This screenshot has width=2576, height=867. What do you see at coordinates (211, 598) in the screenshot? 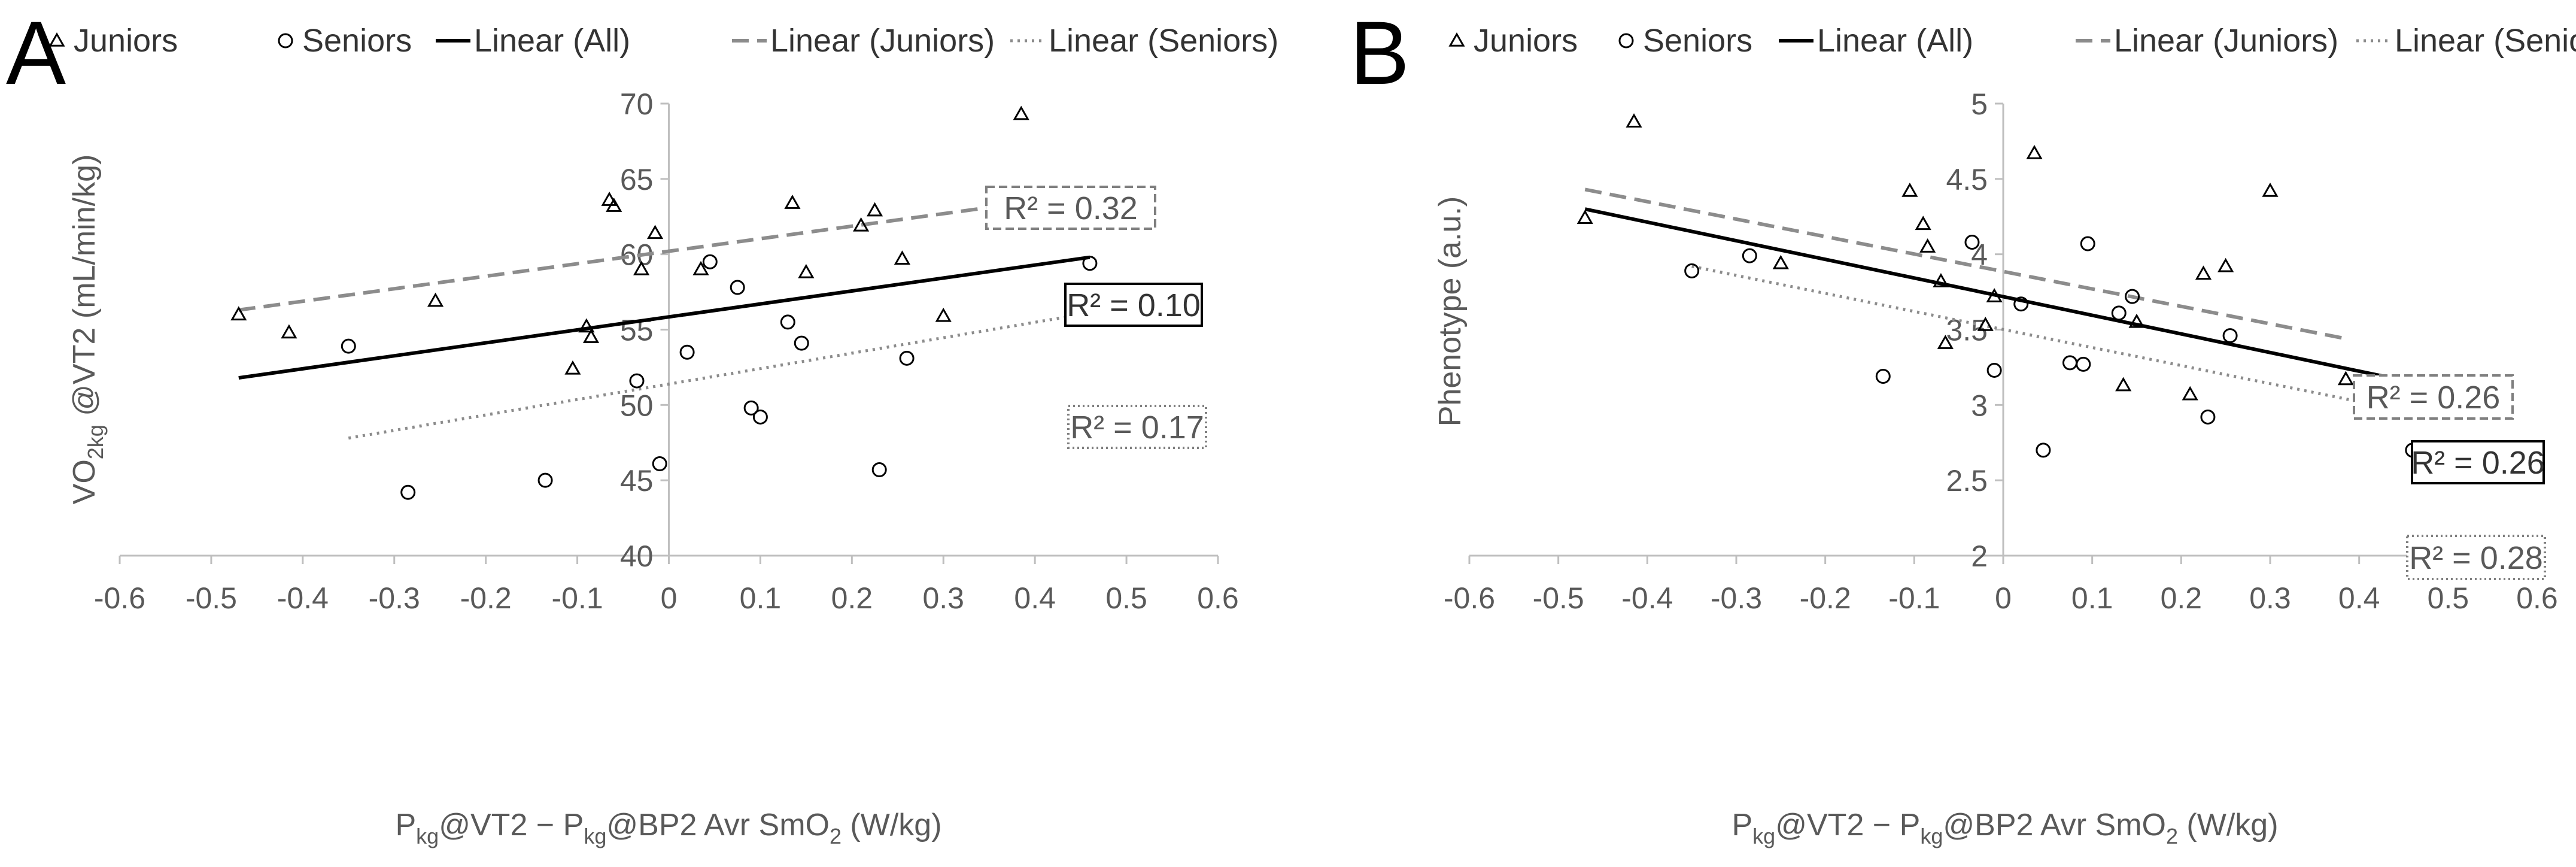
I see `x-tick-label: -0.5` at bounding box center [211, 598].